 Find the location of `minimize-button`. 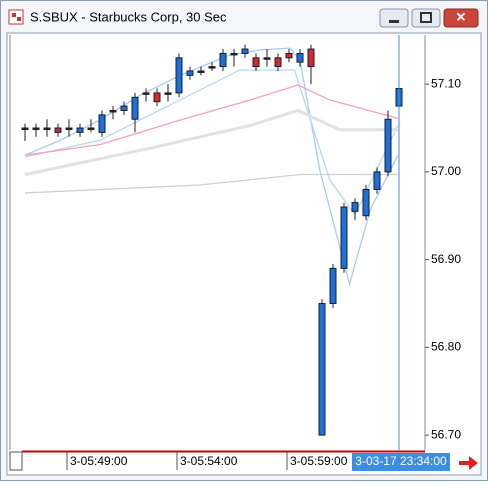

minimize-button is located at coordinates (394, 18).